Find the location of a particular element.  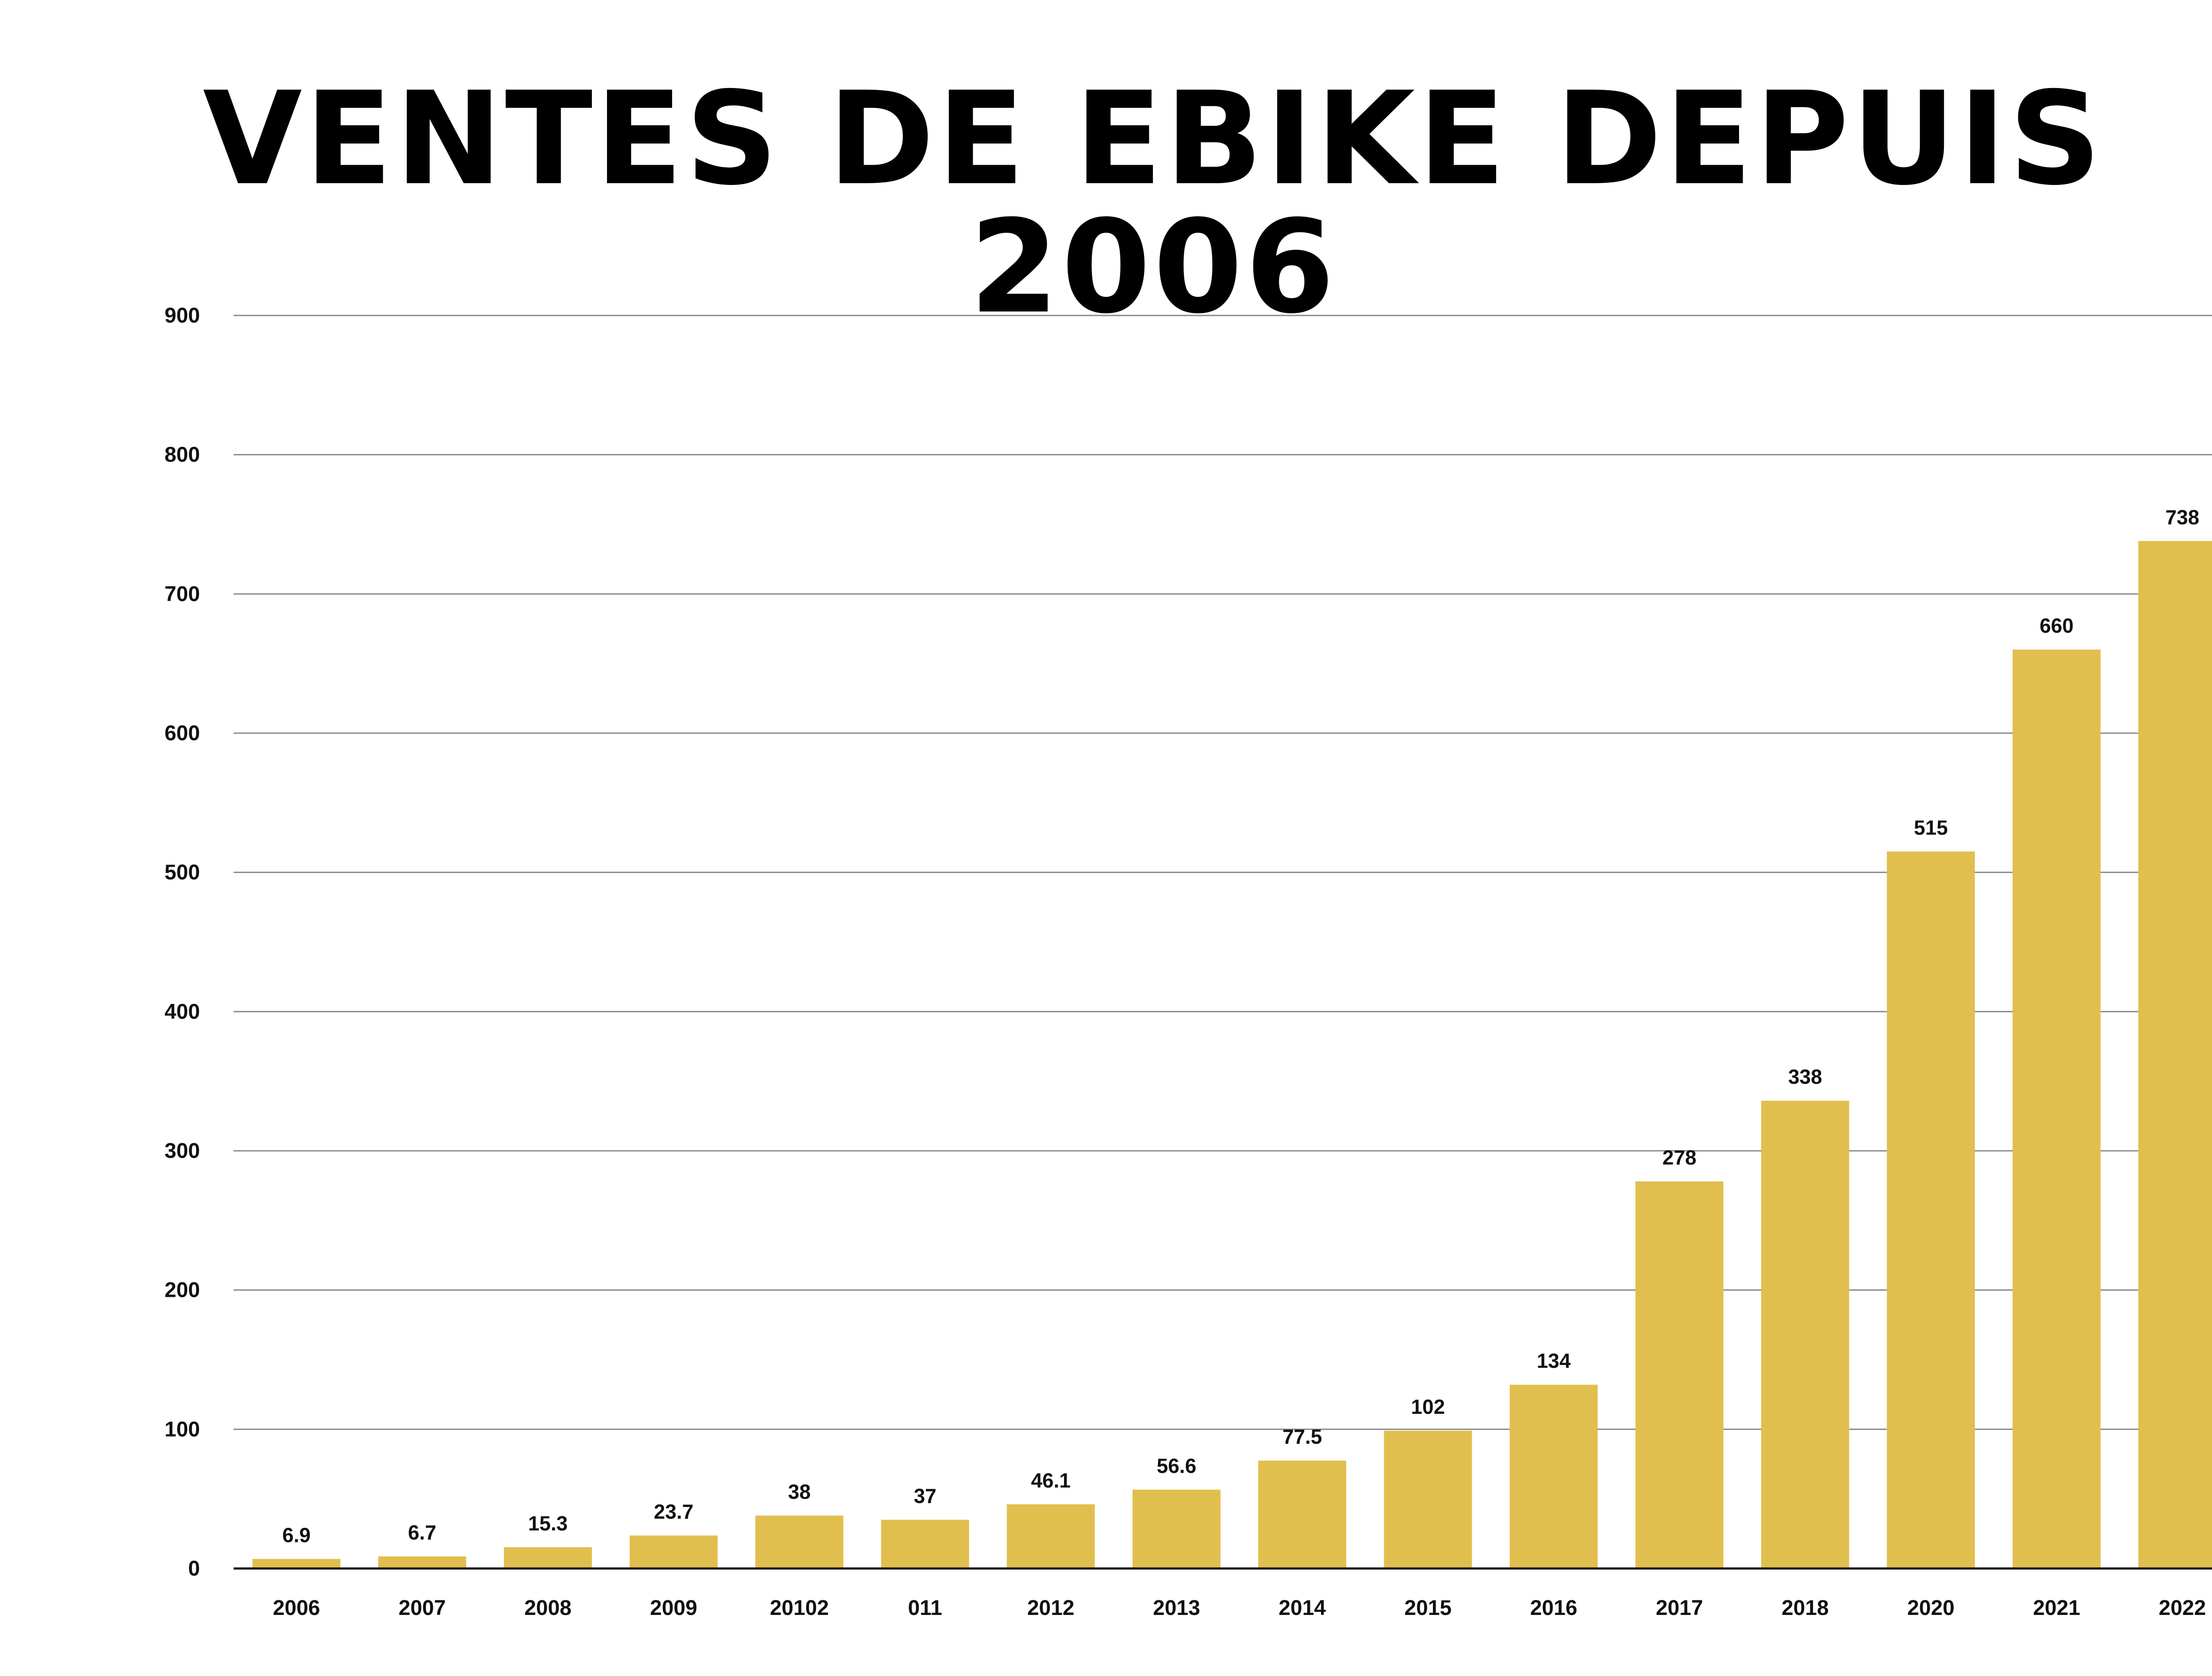

data-label: 23.7 is located at coordinates (674, 1511).